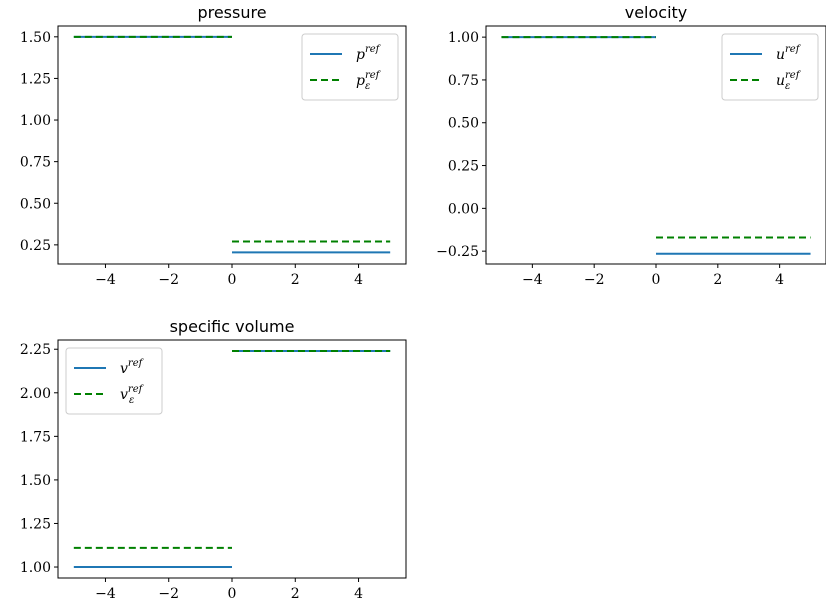 The width and height of the screenshot is (826, 612). Describe the element at coordinates (369, 53) in the screenshot. I see `legend-label: pref` at that location.